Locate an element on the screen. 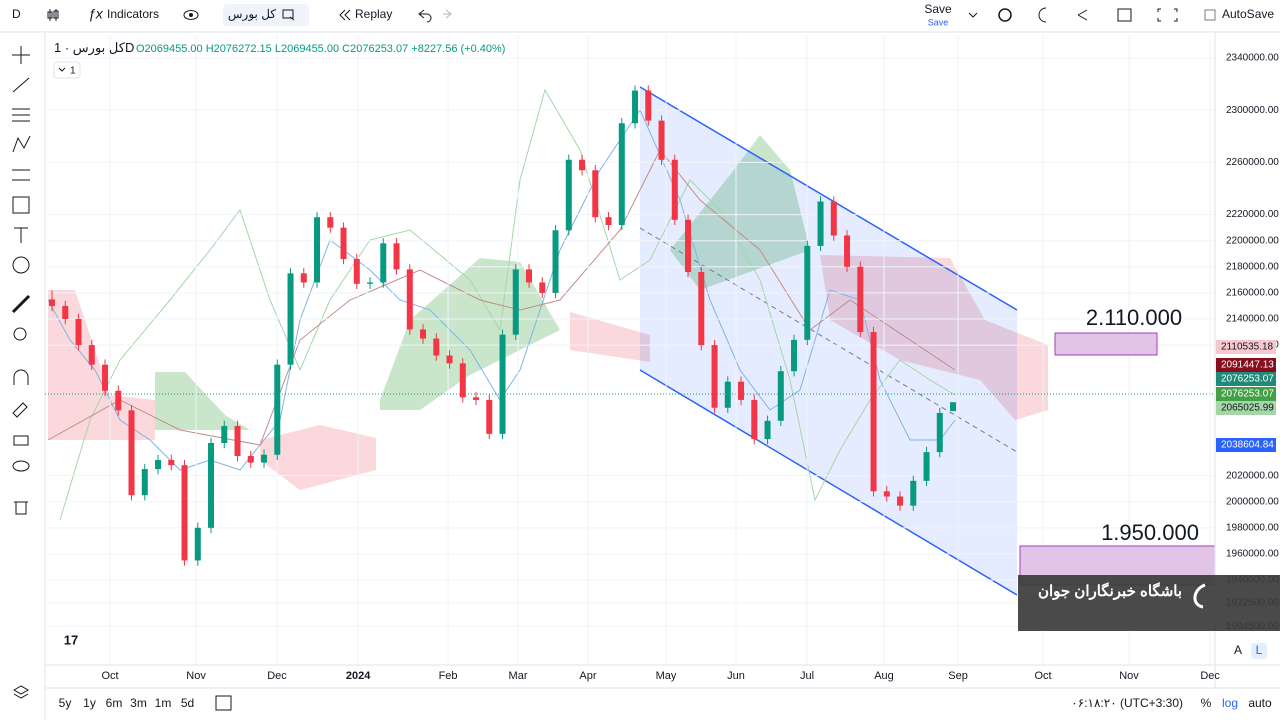 The width and height of the screenshot is (1280, 725). price-tag is located at coordinates (1246, 408).